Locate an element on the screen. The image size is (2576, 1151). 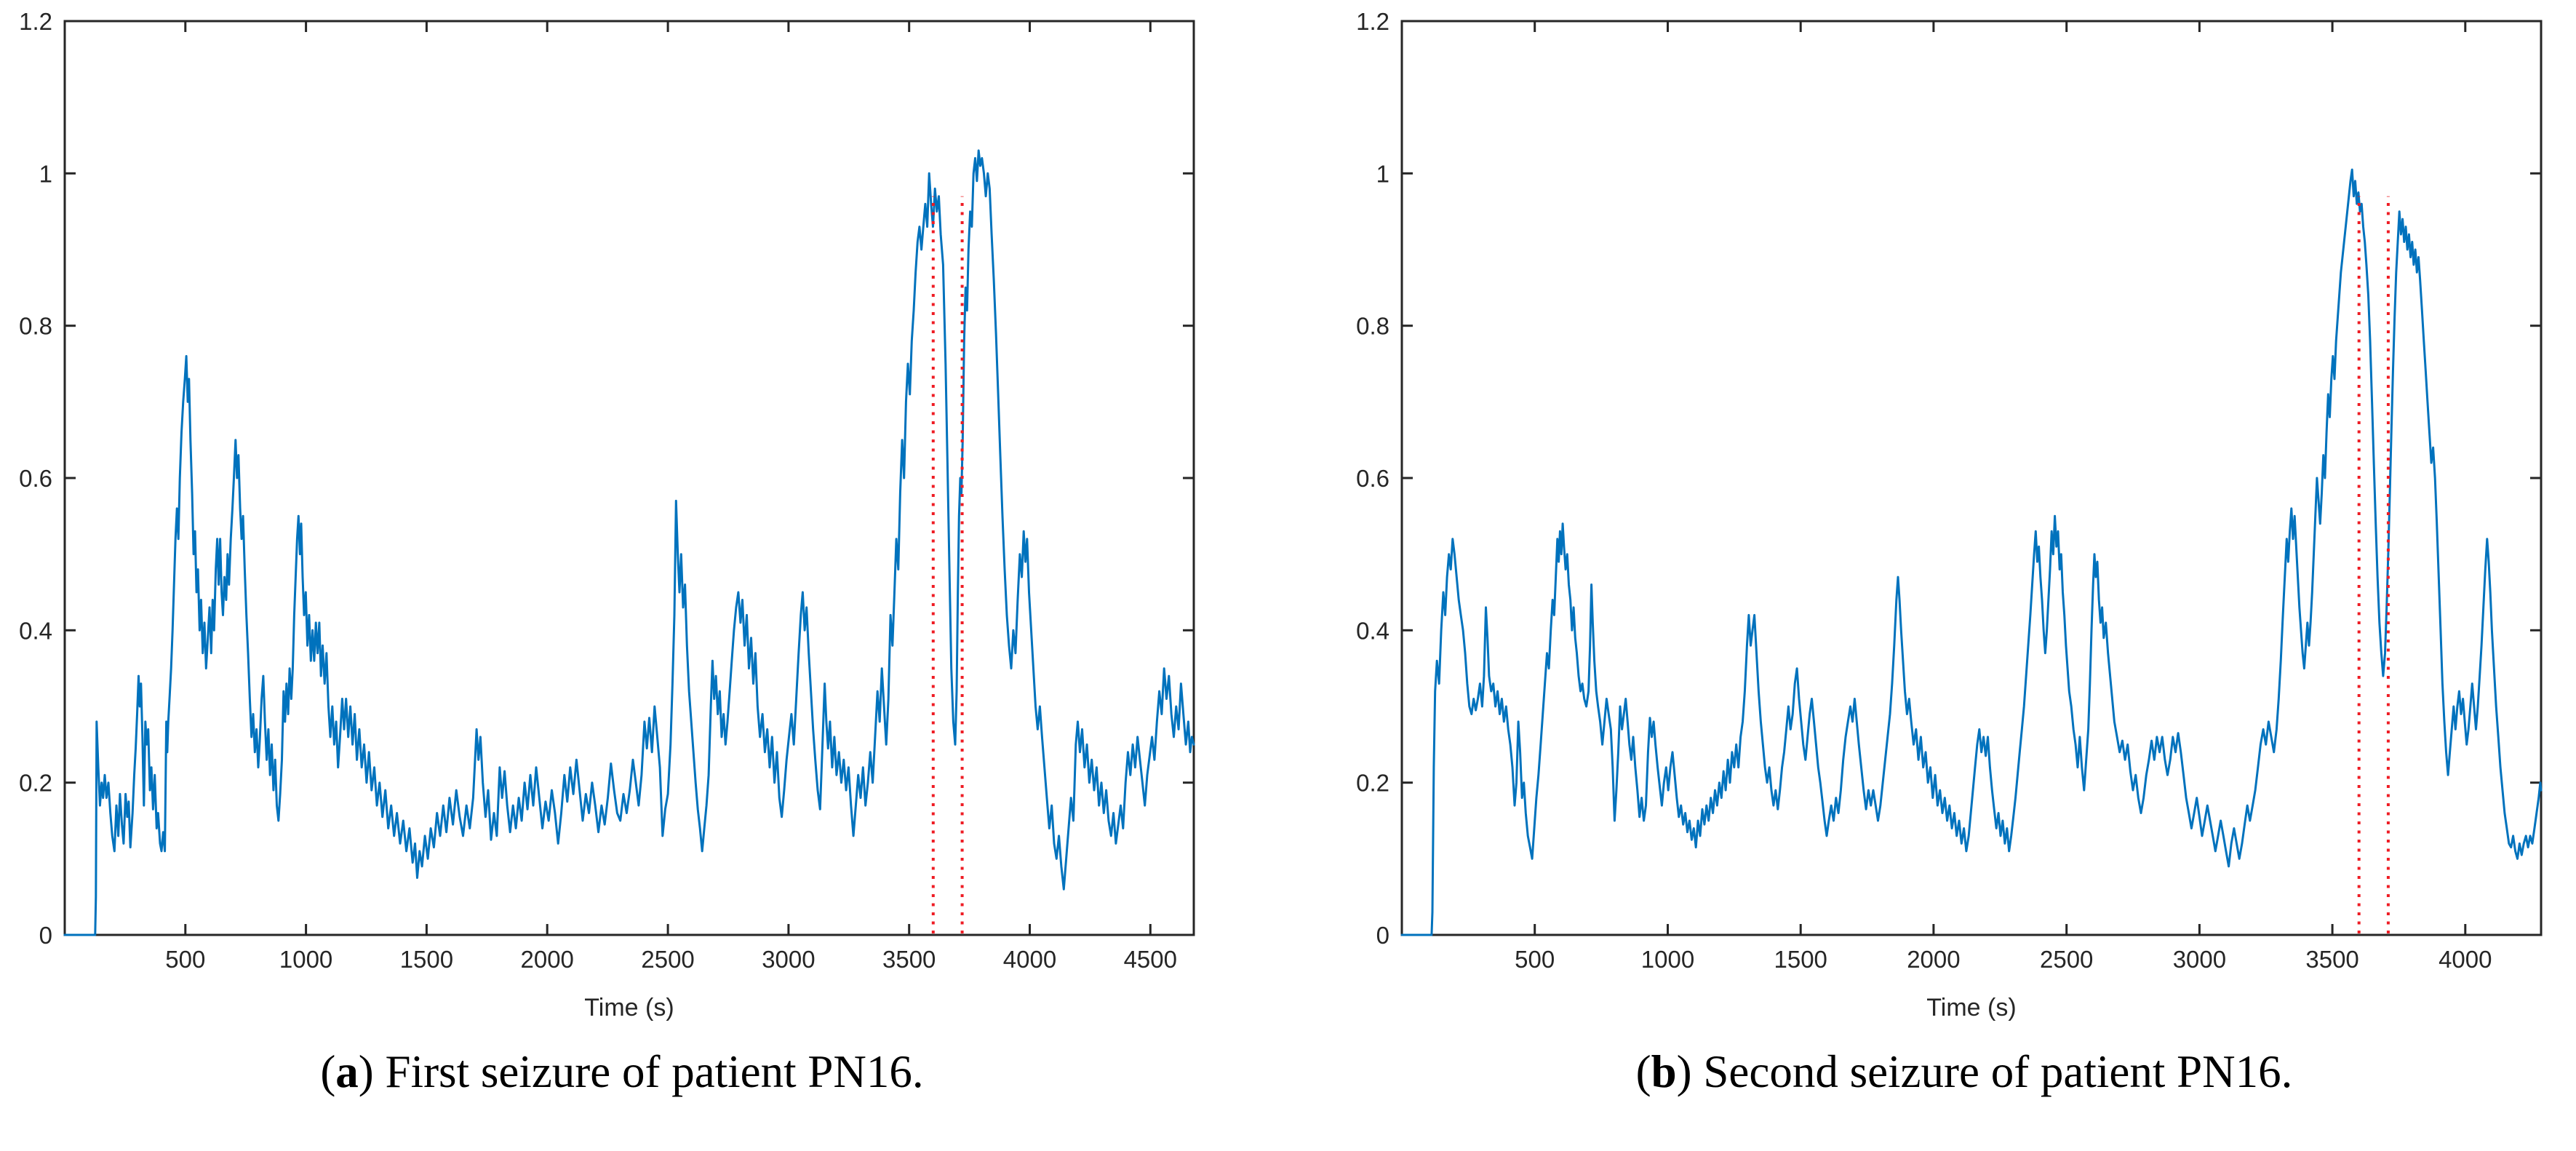
caption-b-paren-close: ) is located at coordinates (1684, 1072).